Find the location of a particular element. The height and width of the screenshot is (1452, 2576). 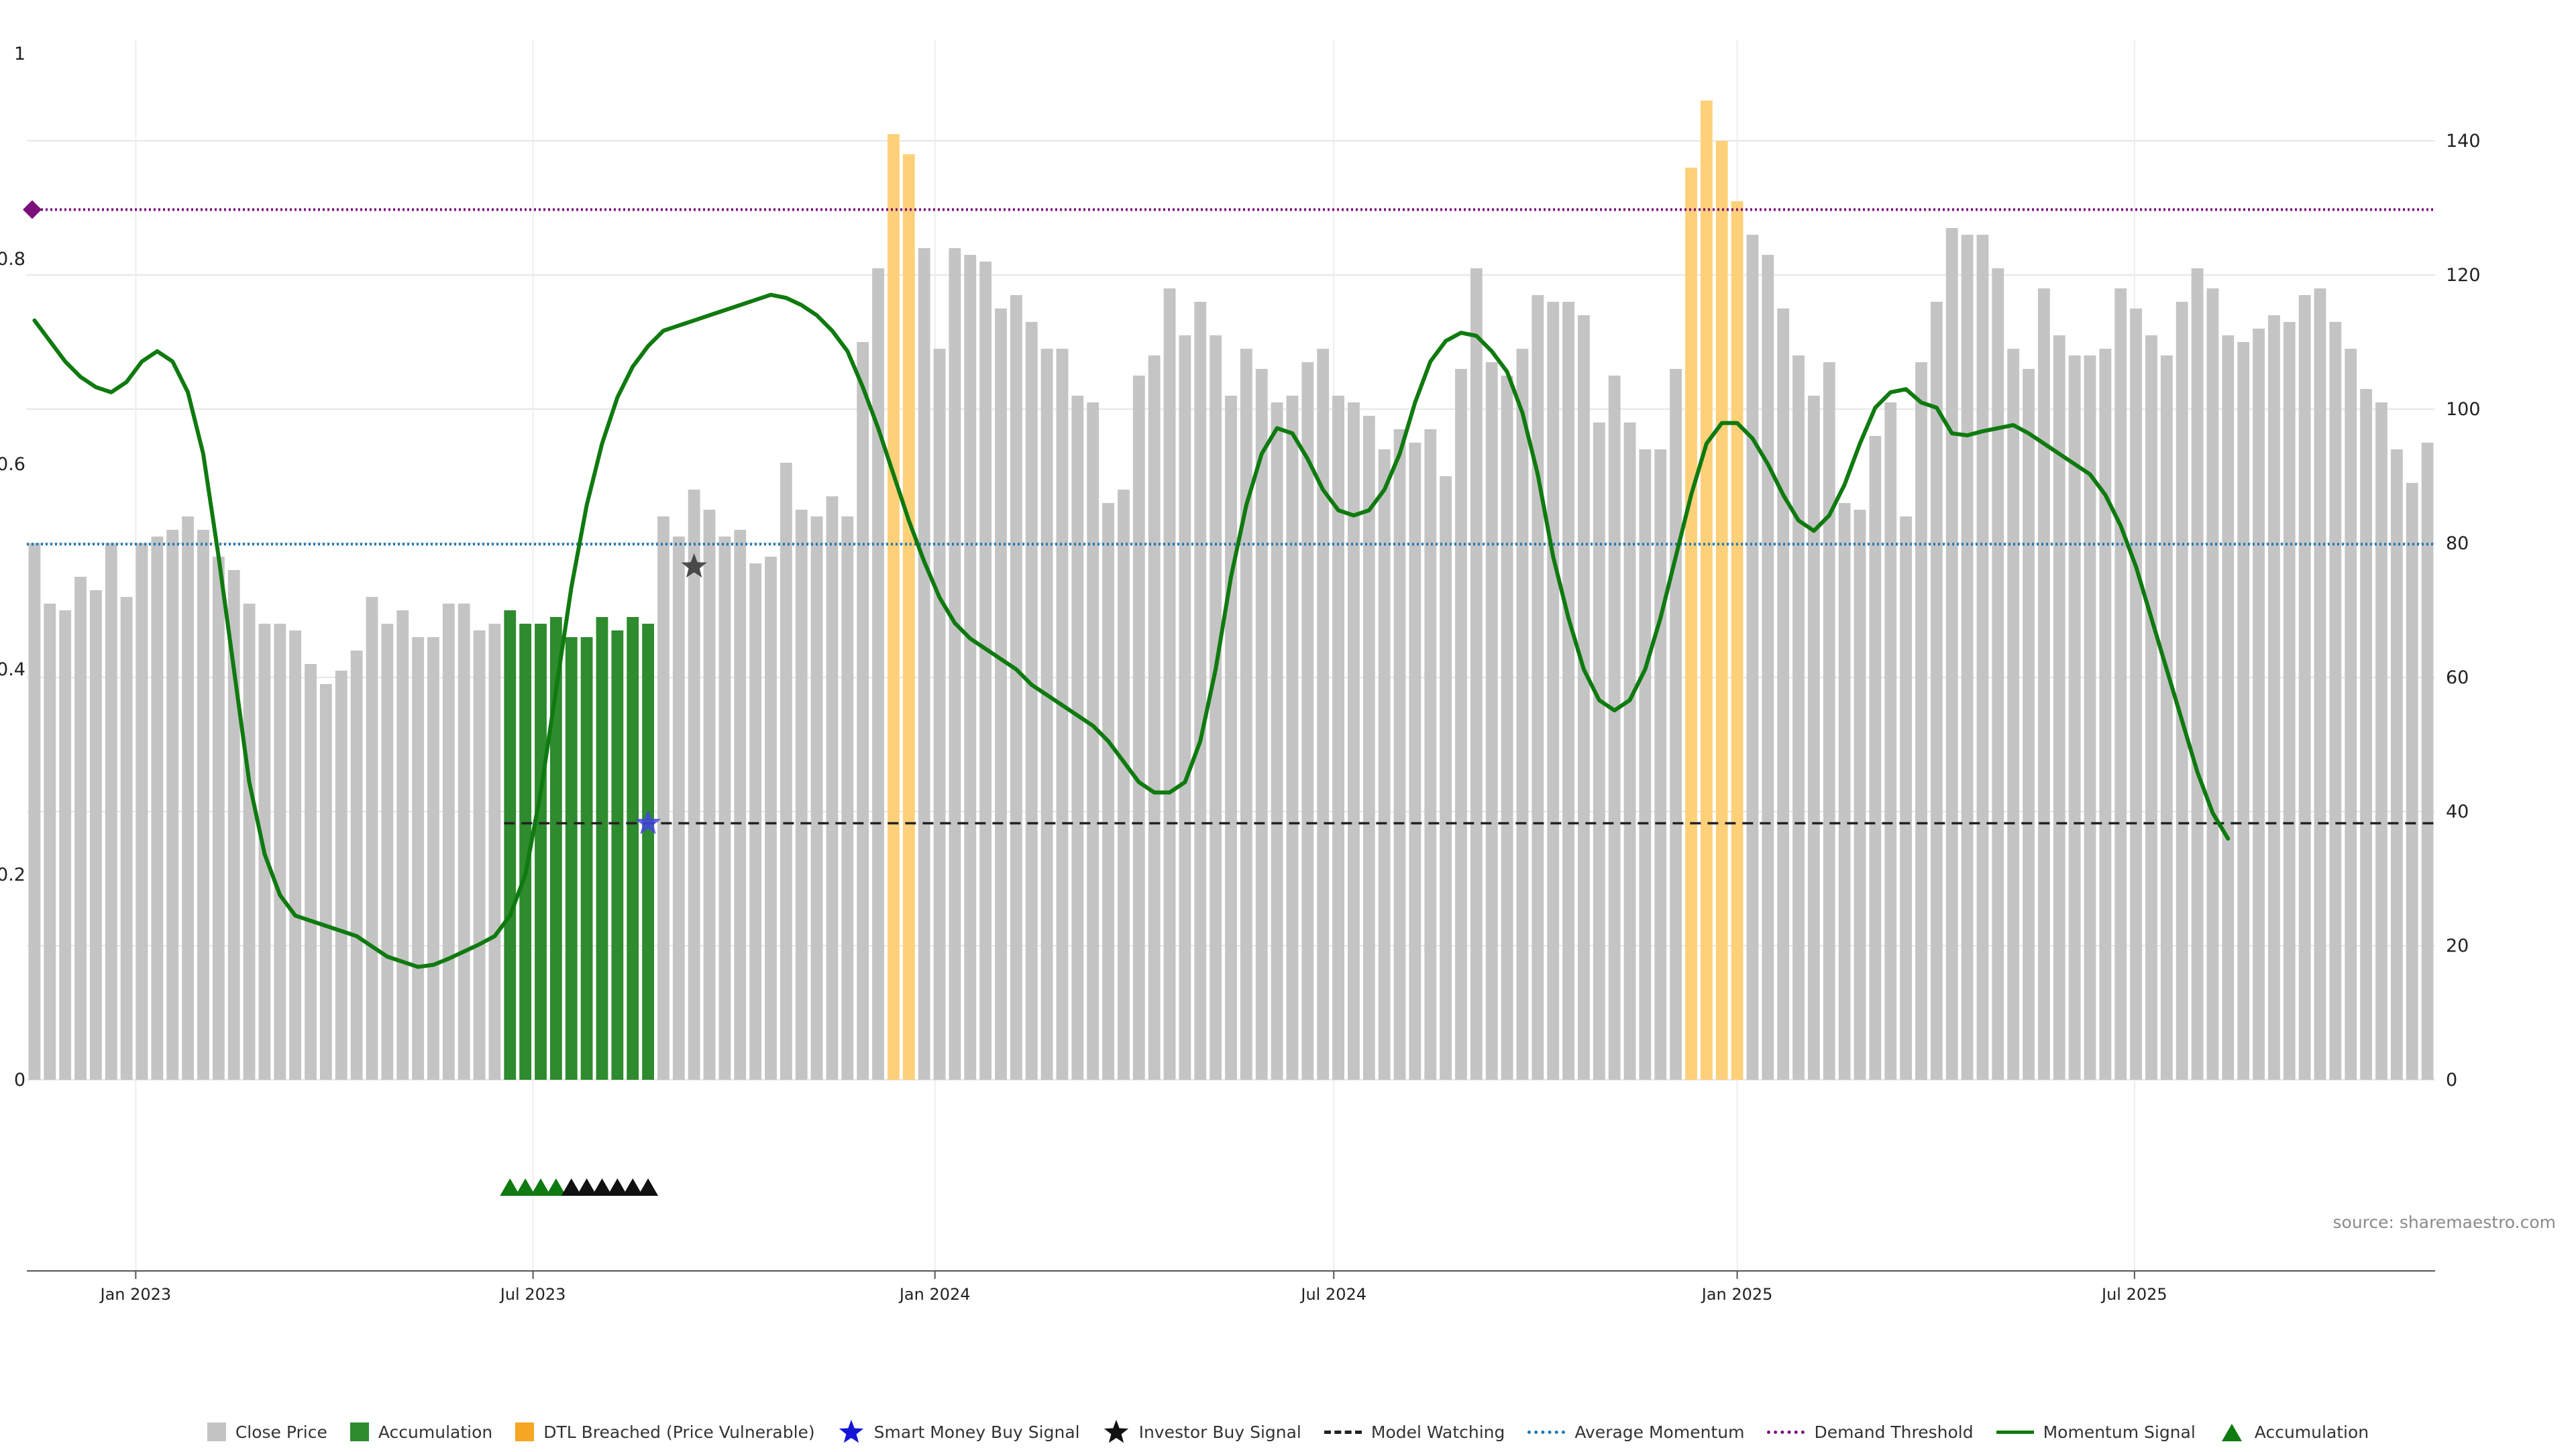

left-tick-label: 0.4 is located at coordinates (12, 669).